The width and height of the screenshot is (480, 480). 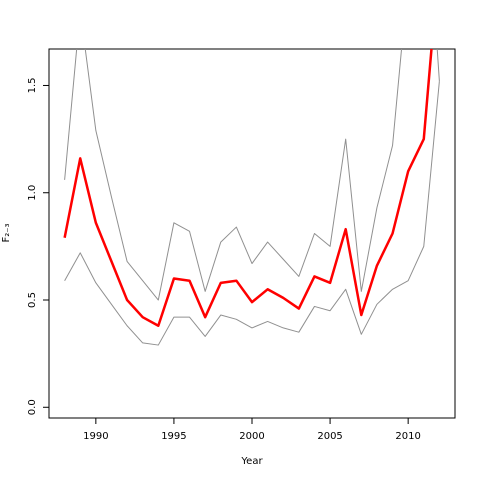 What do you see at coordinates (6, 232) in the screenshot?
I see `y-axis-title: F₂₋₃` at bounding box center [6, 232].